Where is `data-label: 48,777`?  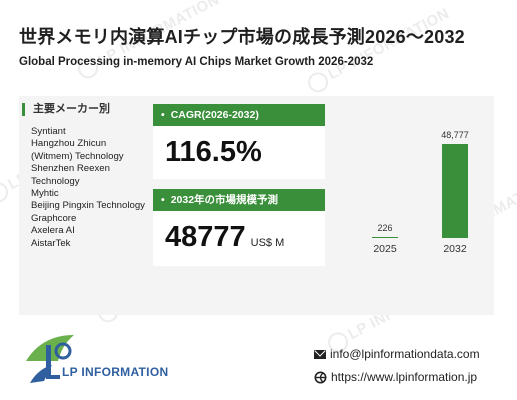 data-label: 48,777 is located at coordinates (455, 135).